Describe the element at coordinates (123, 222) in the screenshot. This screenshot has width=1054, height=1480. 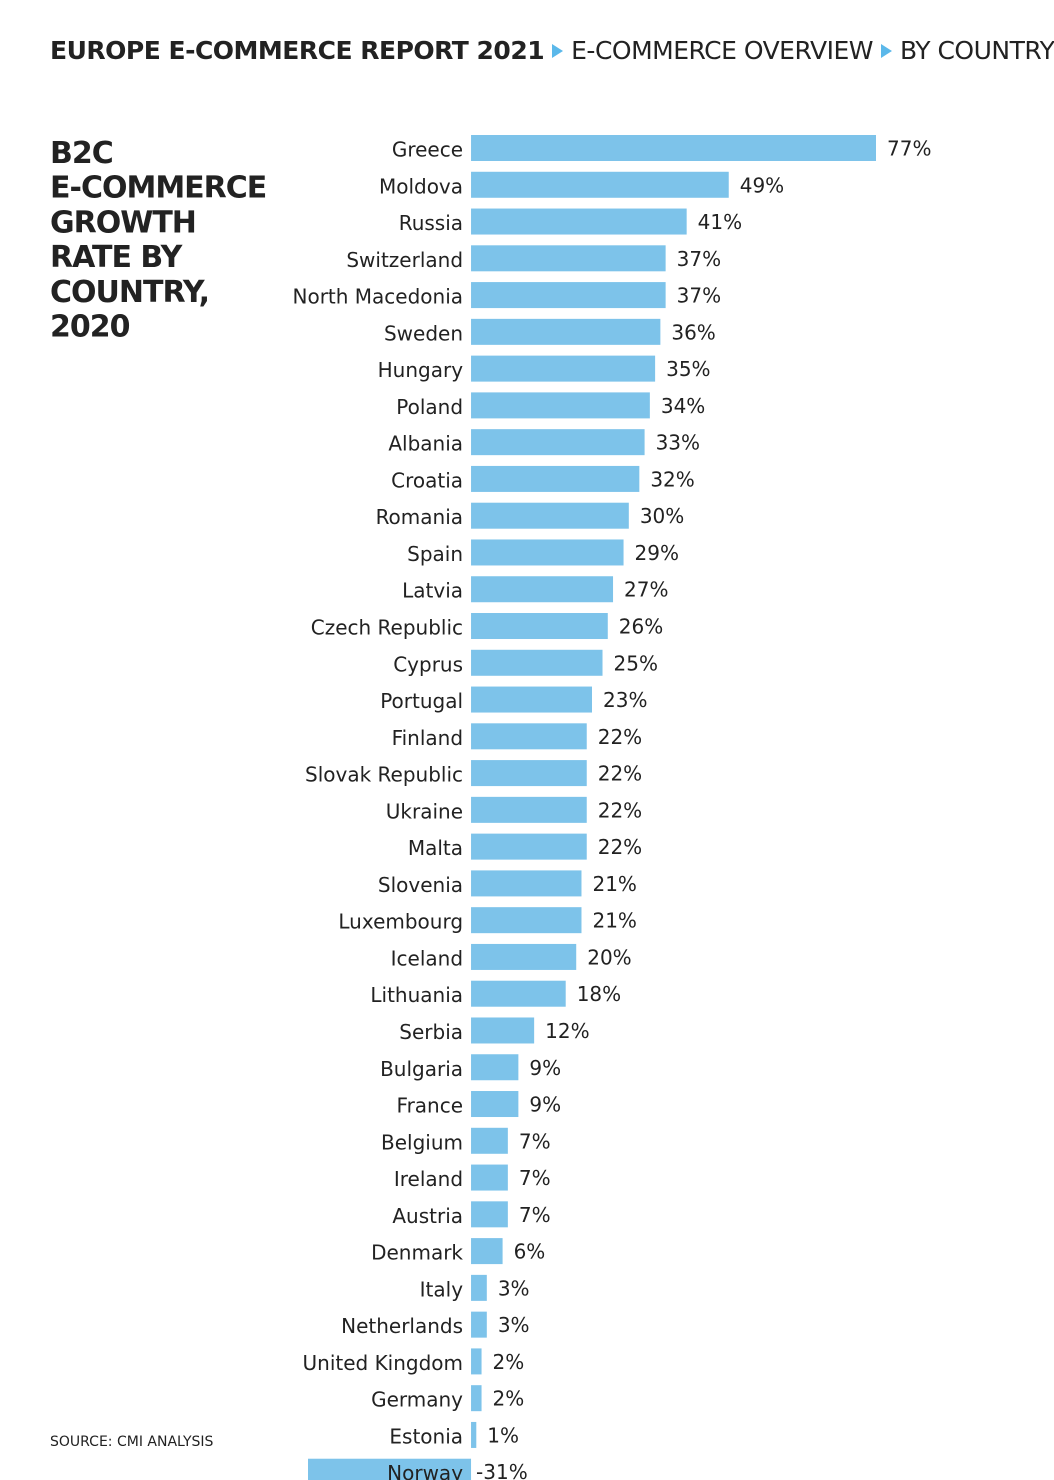
I see `chart-title: GROWTH` at that location.